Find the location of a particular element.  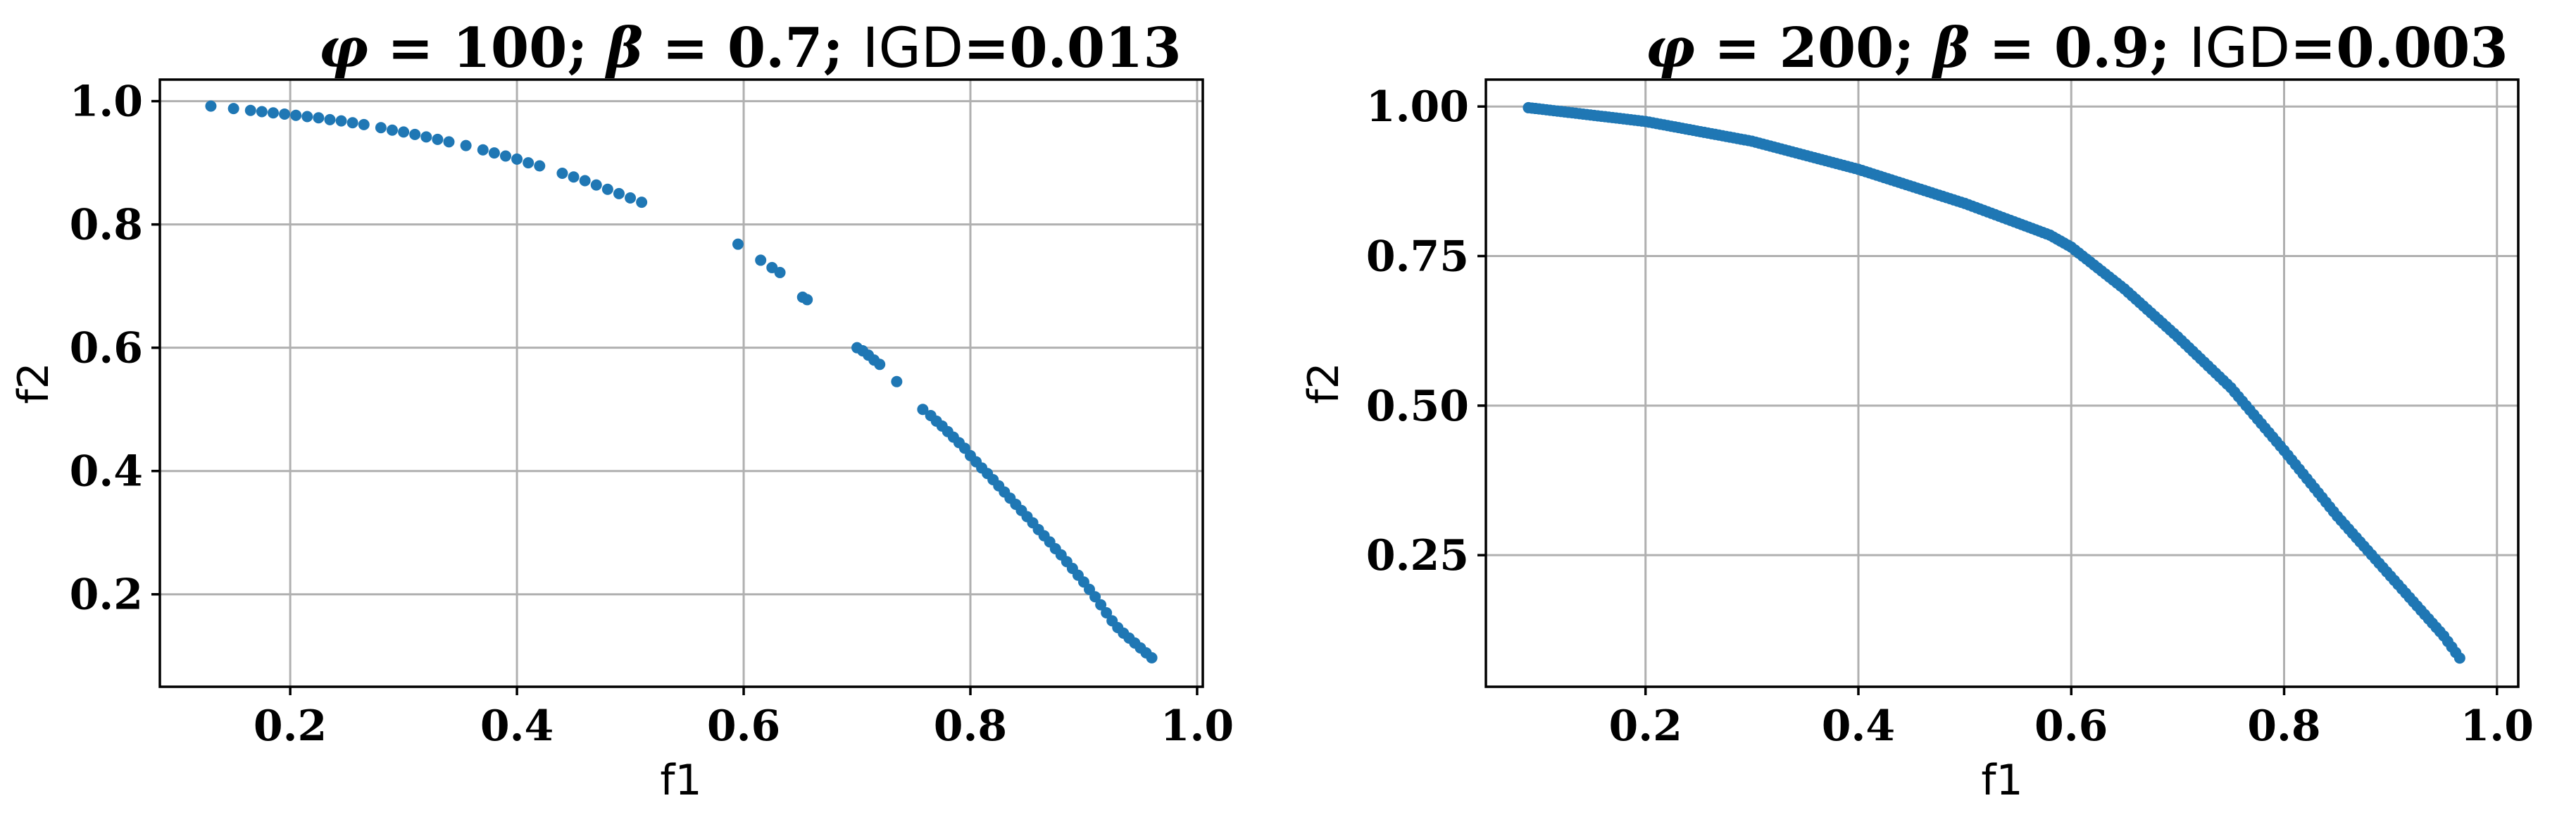

right-x-axis-label: f1 is located at coordinates (2001, 780).